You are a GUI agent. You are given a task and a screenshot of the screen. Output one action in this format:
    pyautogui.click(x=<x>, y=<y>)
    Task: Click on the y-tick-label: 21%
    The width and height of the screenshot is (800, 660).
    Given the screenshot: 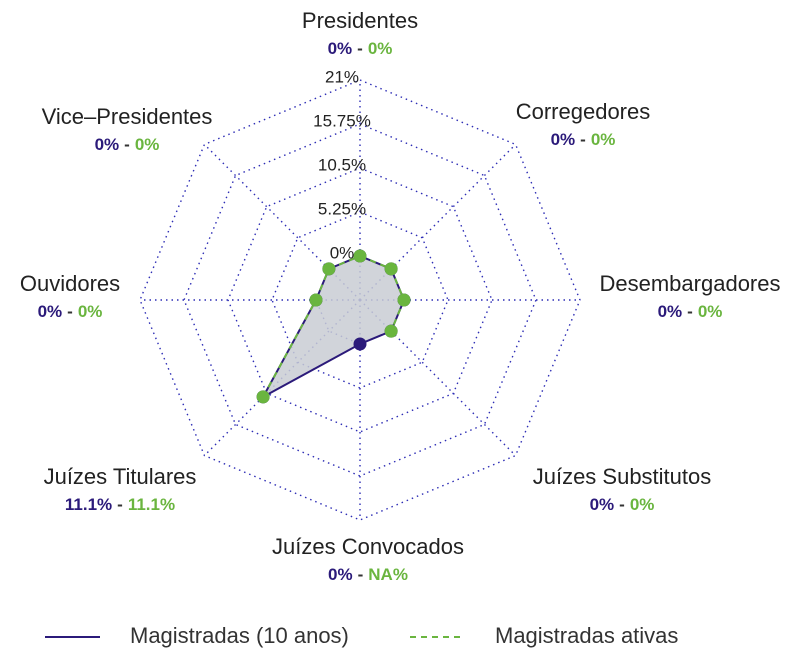 What is the action you would take?
    pyautogui.click(x=342, y=76)
    